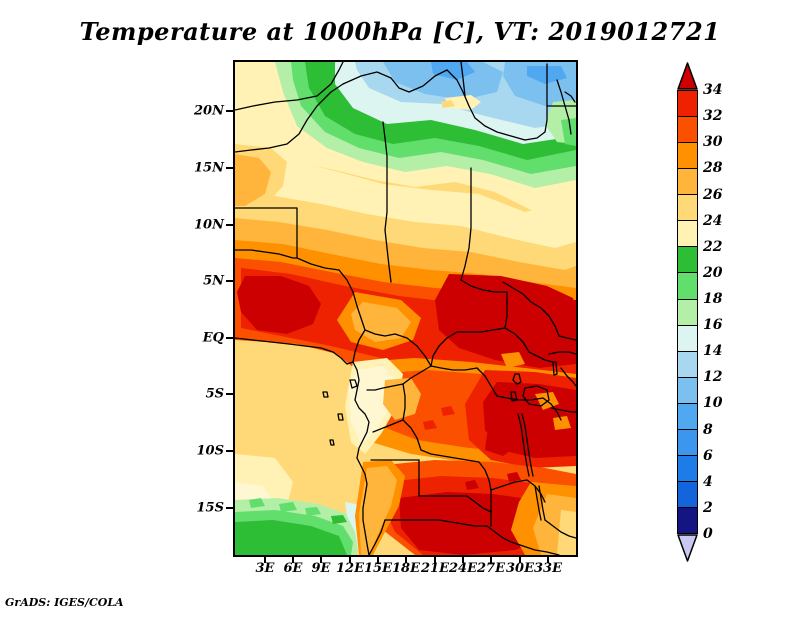 The image size is (800, 618). What do you see at coordinates (687, 76) in the screenshot?
I see `colorbar-over-arrow-icon` at bounding box center [687, 76].